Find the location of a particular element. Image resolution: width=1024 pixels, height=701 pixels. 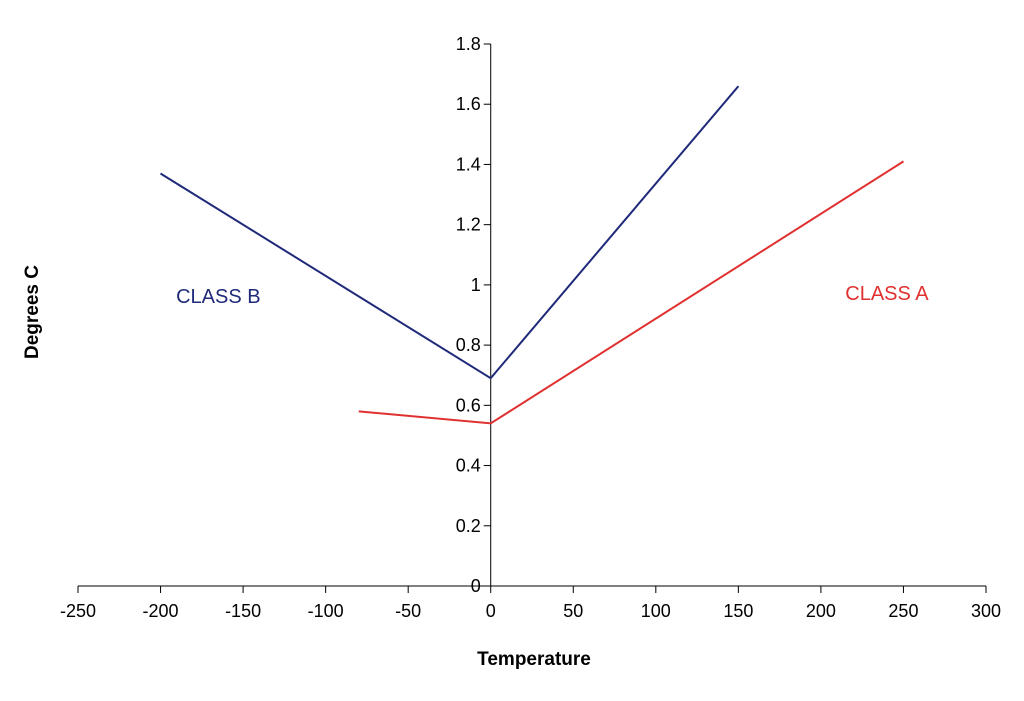

x-tick-label: 200 is located at coordinates (821, 611).